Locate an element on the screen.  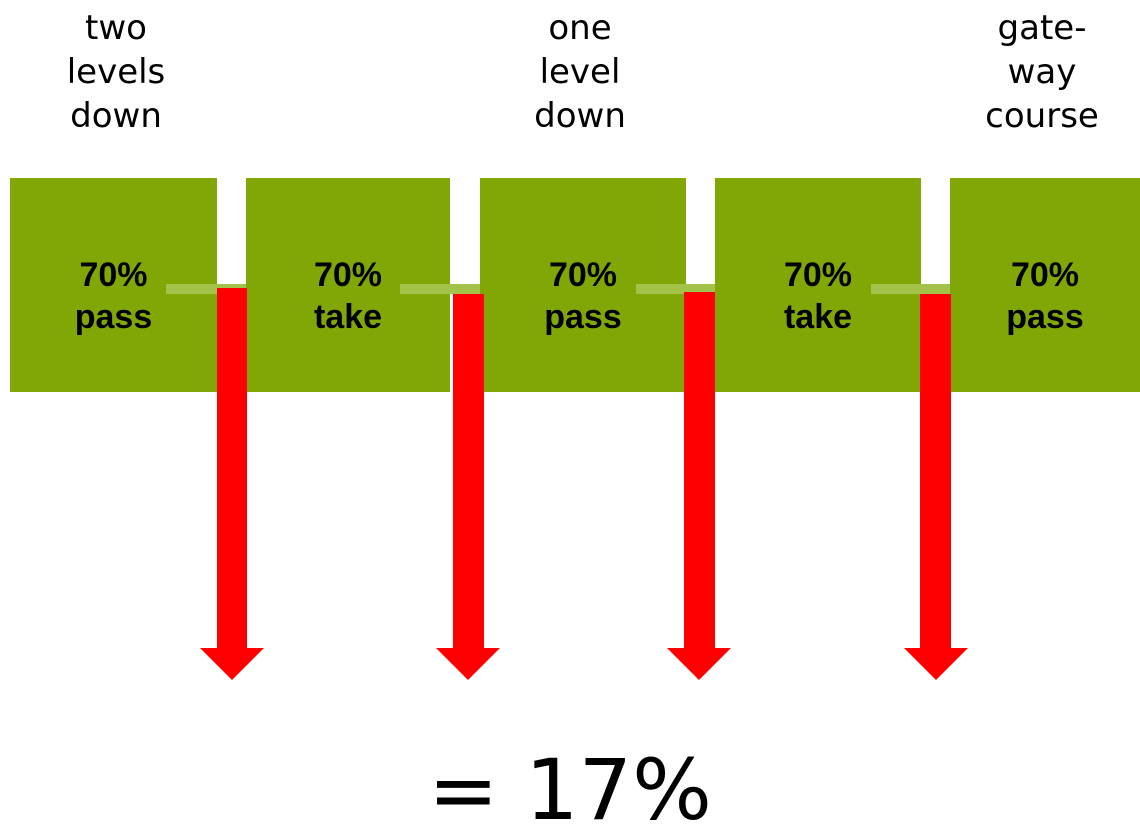
header-one-level-down: one level down is located at coordinates (580, 72).